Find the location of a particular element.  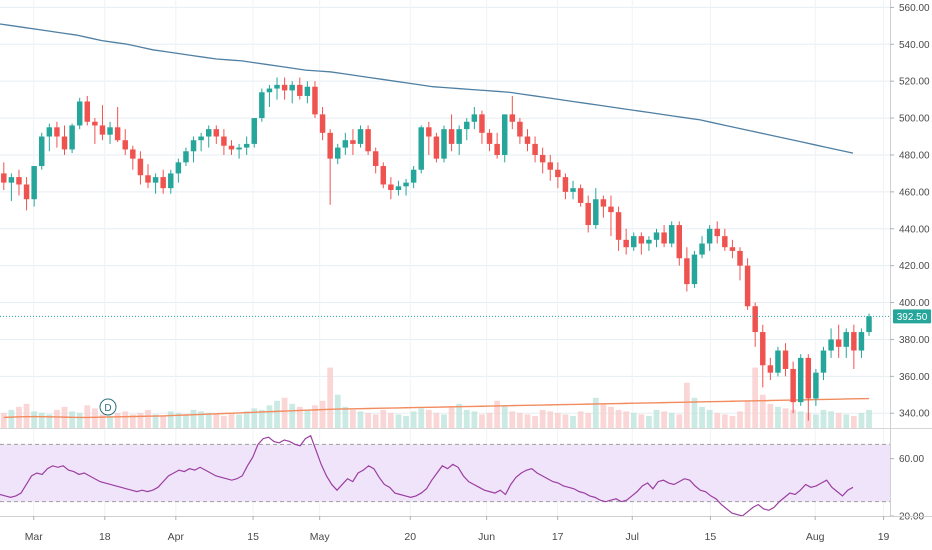

time-axis-label: May is located at coordinates (320, 537).